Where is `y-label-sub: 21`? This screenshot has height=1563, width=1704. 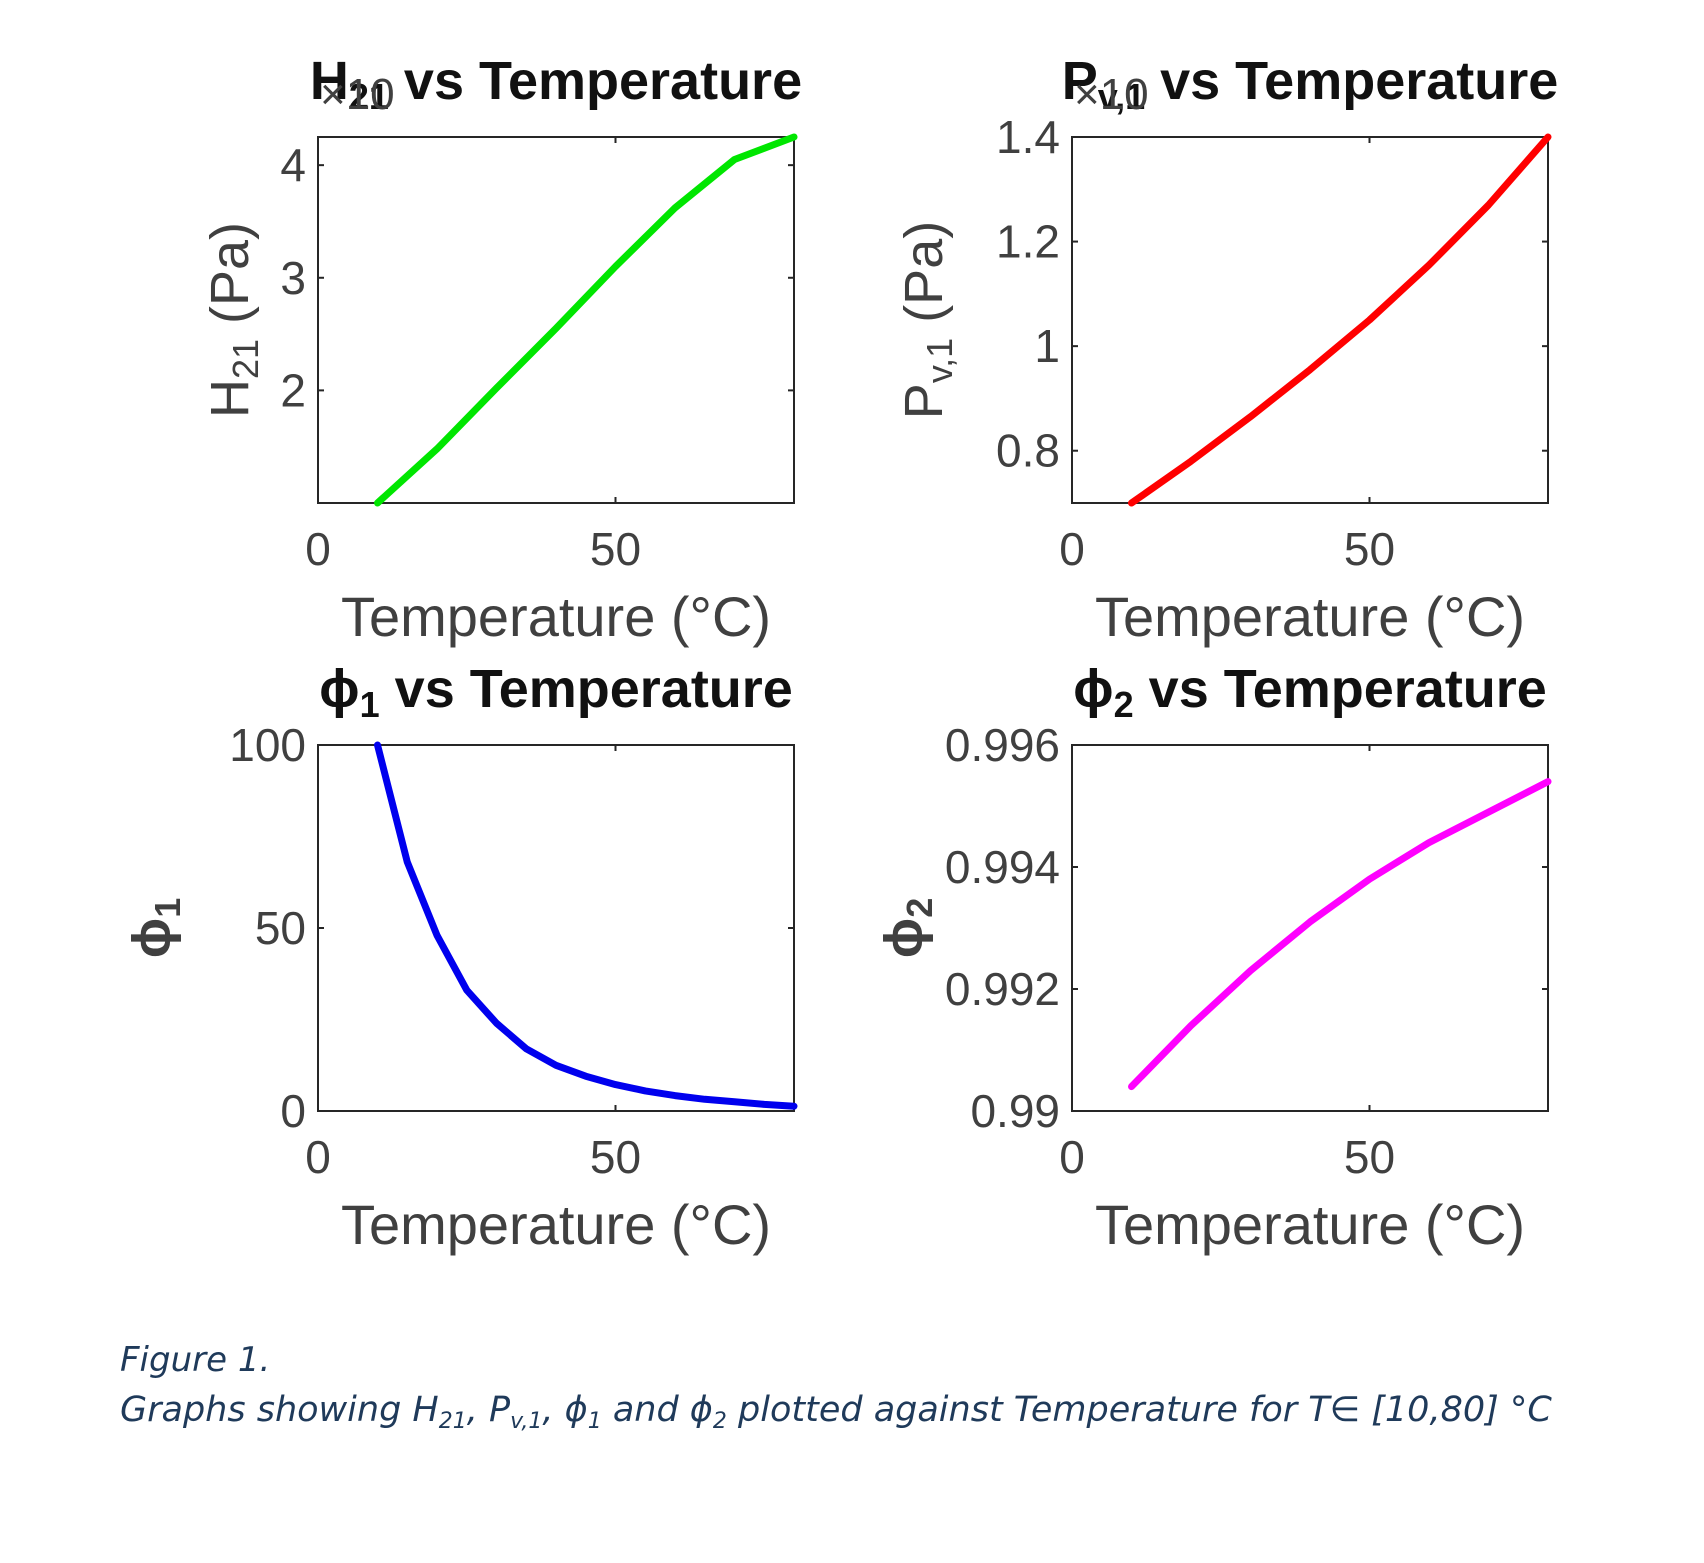 y-label-sub: 21 is located at coordinates (245, 359).